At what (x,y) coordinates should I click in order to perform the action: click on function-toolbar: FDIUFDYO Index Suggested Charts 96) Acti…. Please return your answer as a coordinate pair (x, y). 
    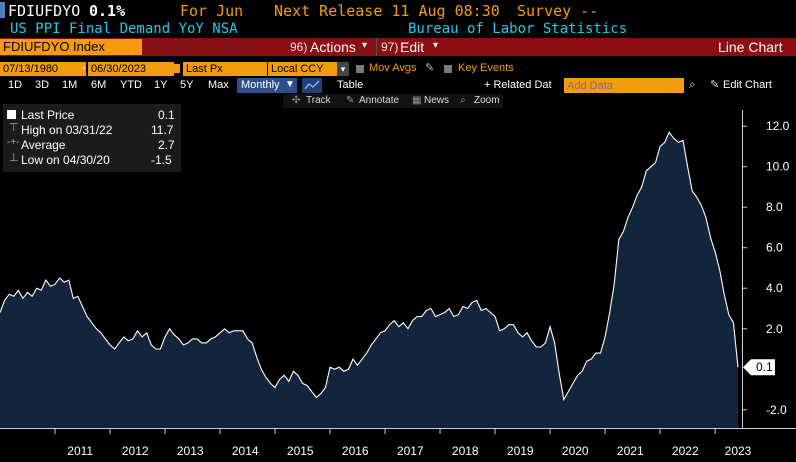
    Looking at the image, I should click on (398, 47).